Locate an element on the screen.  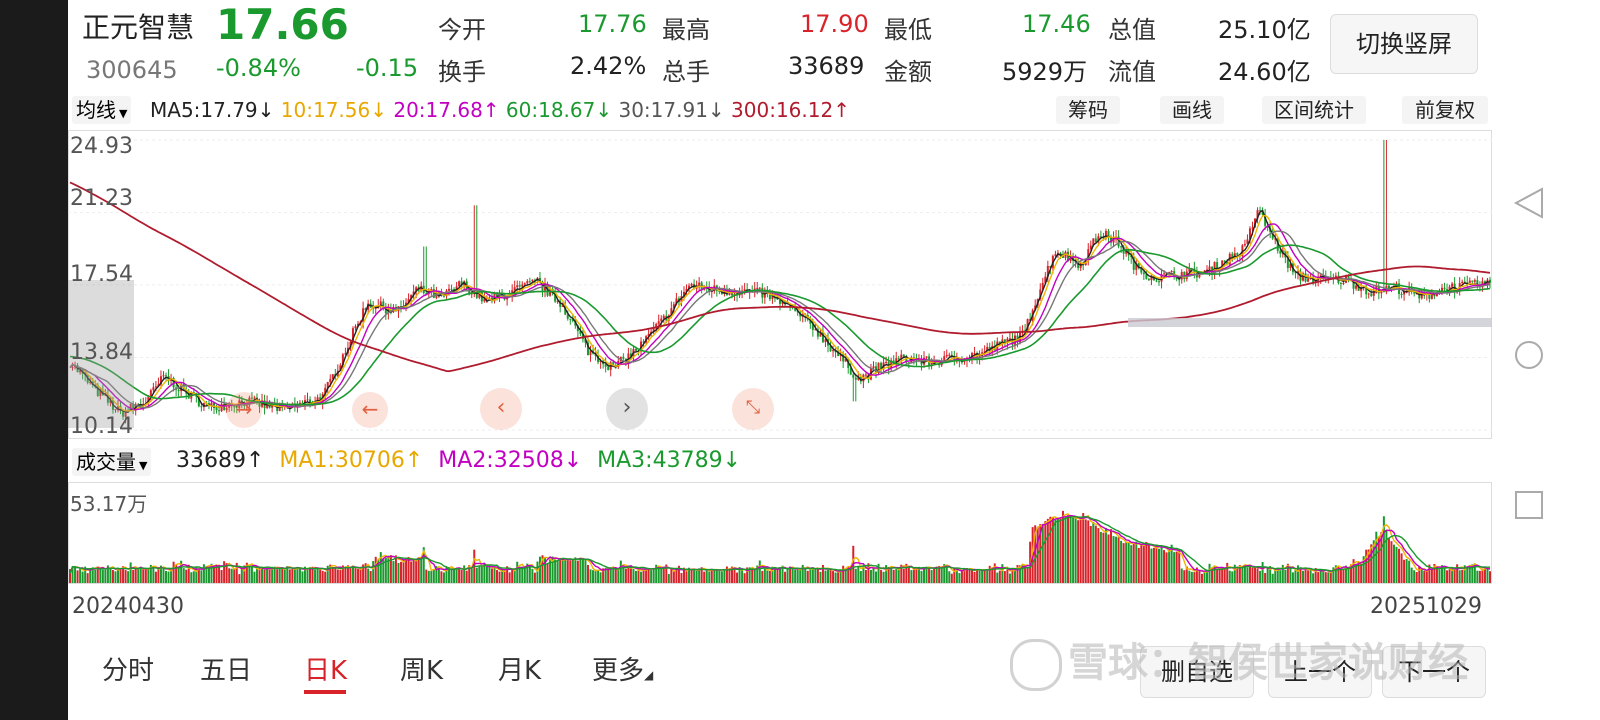
mcap-value: 25.10亿 is located at coordinates (1264, 30).